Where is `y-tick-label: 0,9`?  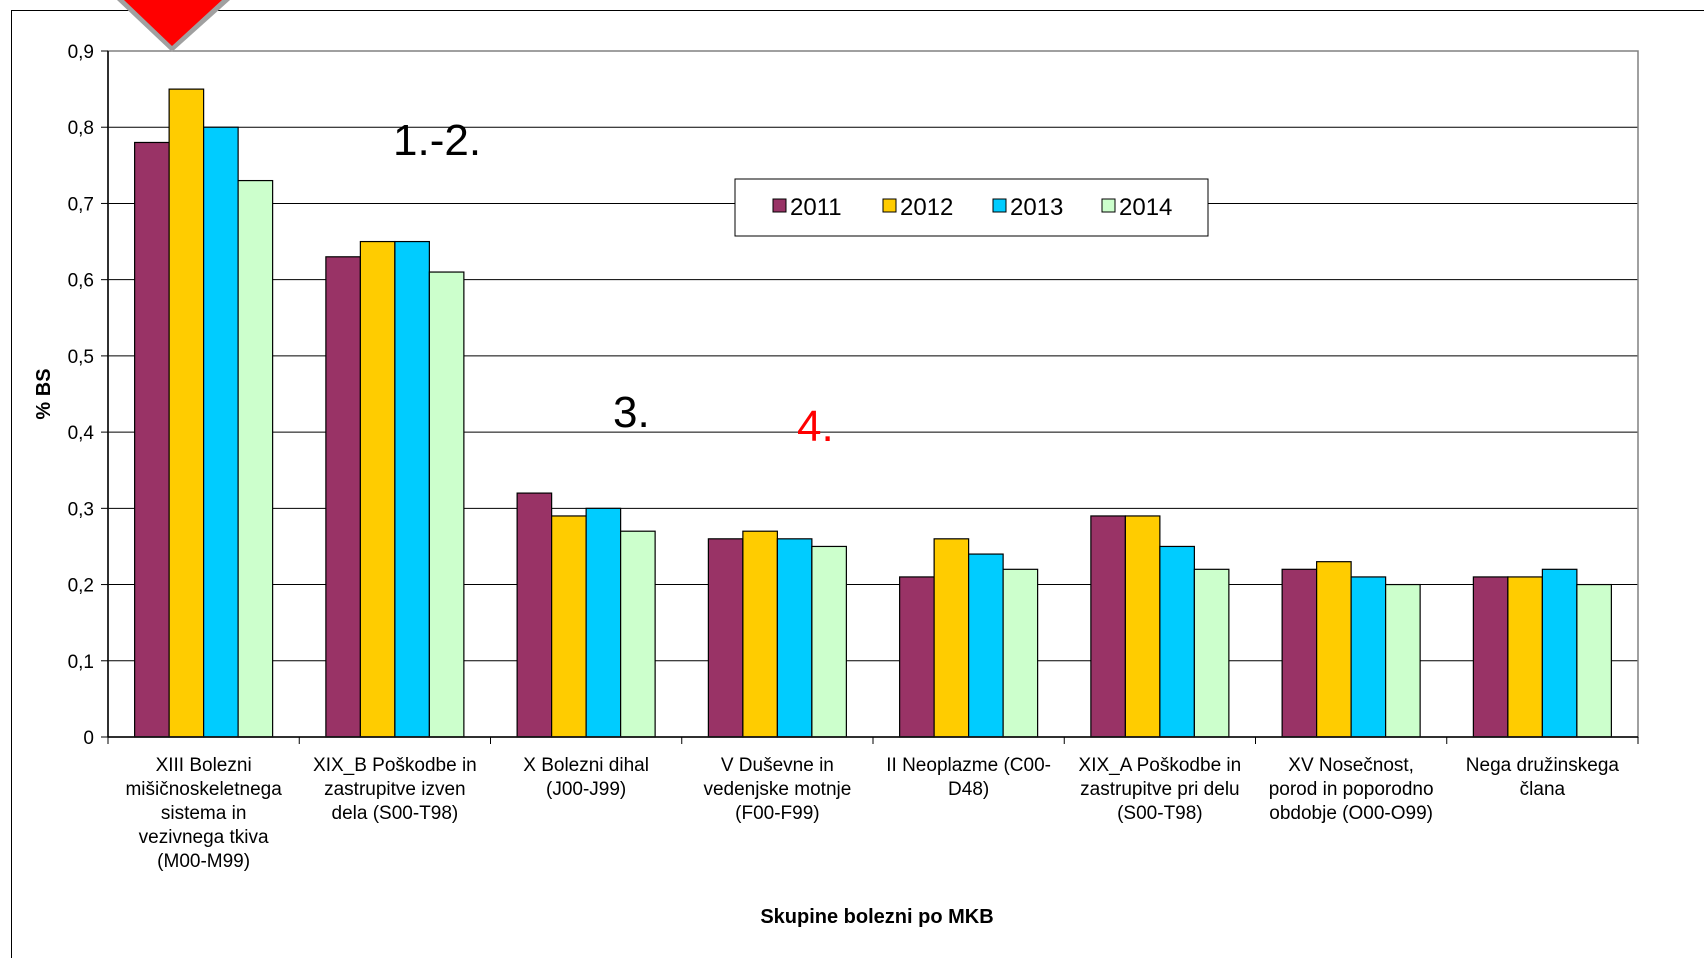 y-tick-label: 0,9 is located at coordinates (81, 52).